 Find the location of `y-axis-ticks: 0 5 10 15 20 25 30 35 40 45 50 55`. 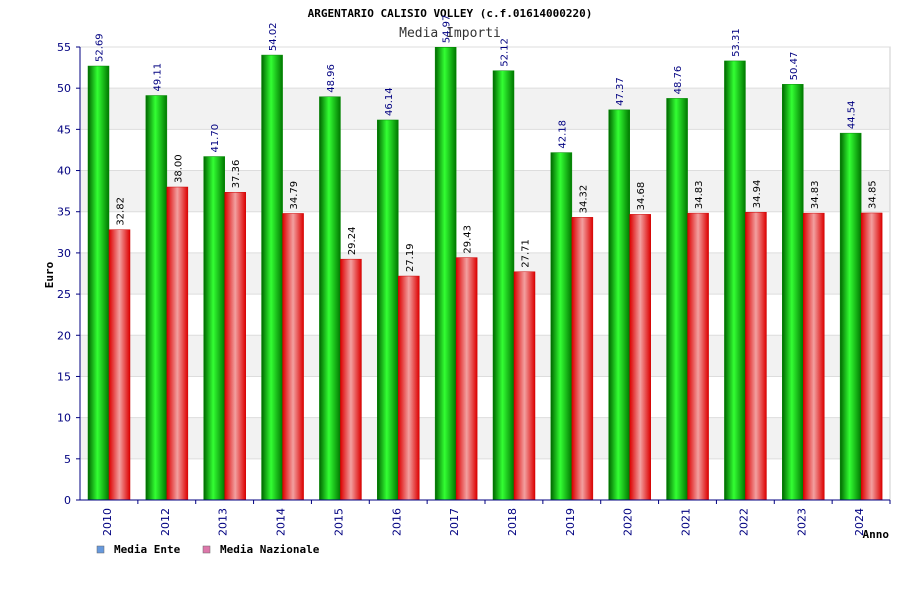

y-axis-ticks: 0 5 10 15 20 25 30 35 40 45 50 55 is located at coordinates (68, 274).